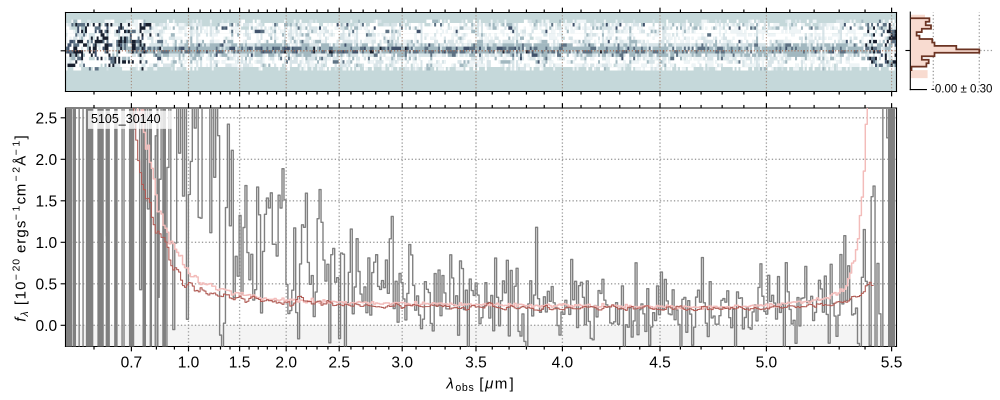 Image resolution: width=1000 pixels, height=400 pixels. I want to click on svg-text: -0.00 ± 0.30, so click(961, 89).